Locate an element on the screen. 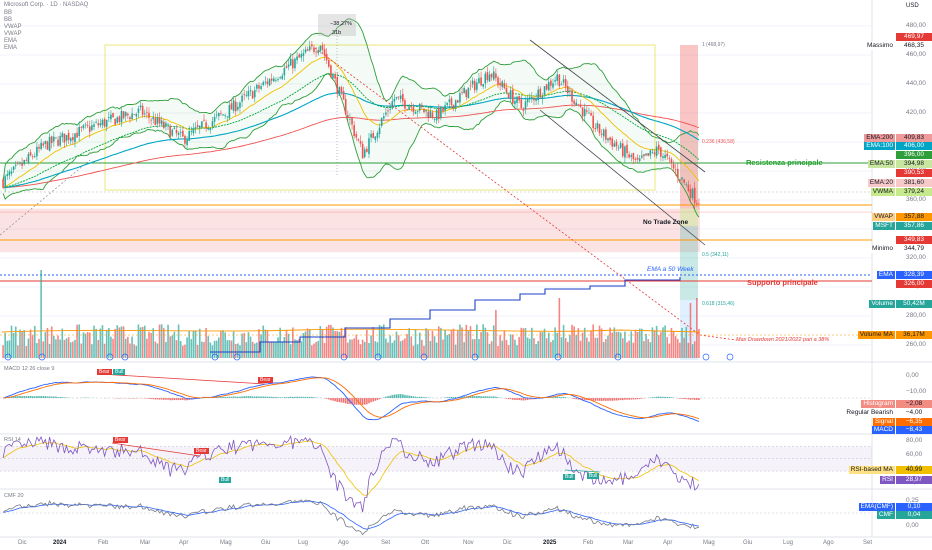  cmf-value: 0,04 is located at coordinates (914, 515).